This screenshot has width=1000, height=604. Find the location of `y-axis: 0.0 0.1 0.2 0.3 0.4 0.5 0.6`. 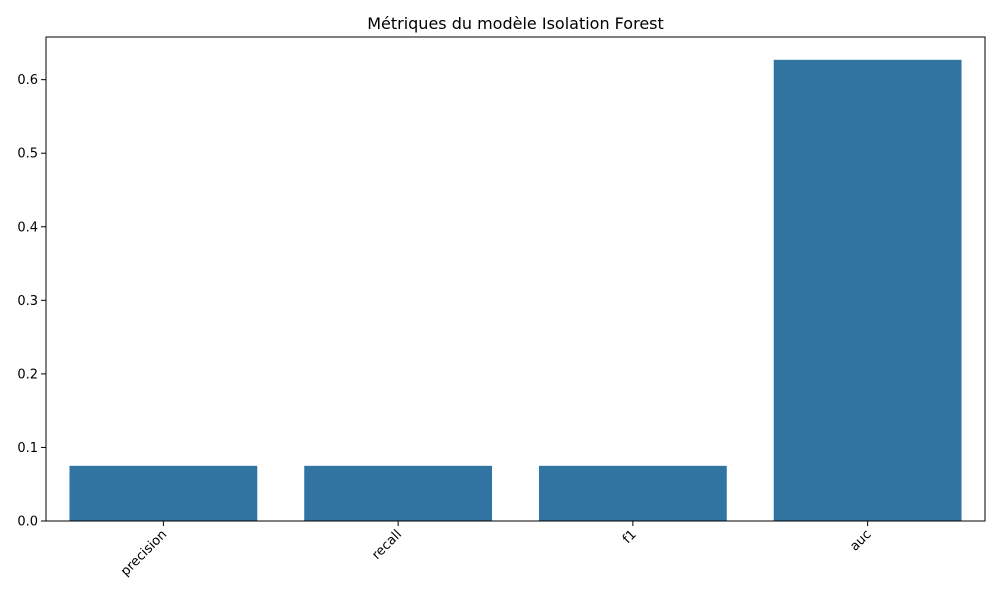

y-axis: 0.0 0.1 0.2 0.3 0.4 0.5 0.6 is located at coordinates (31, 301).